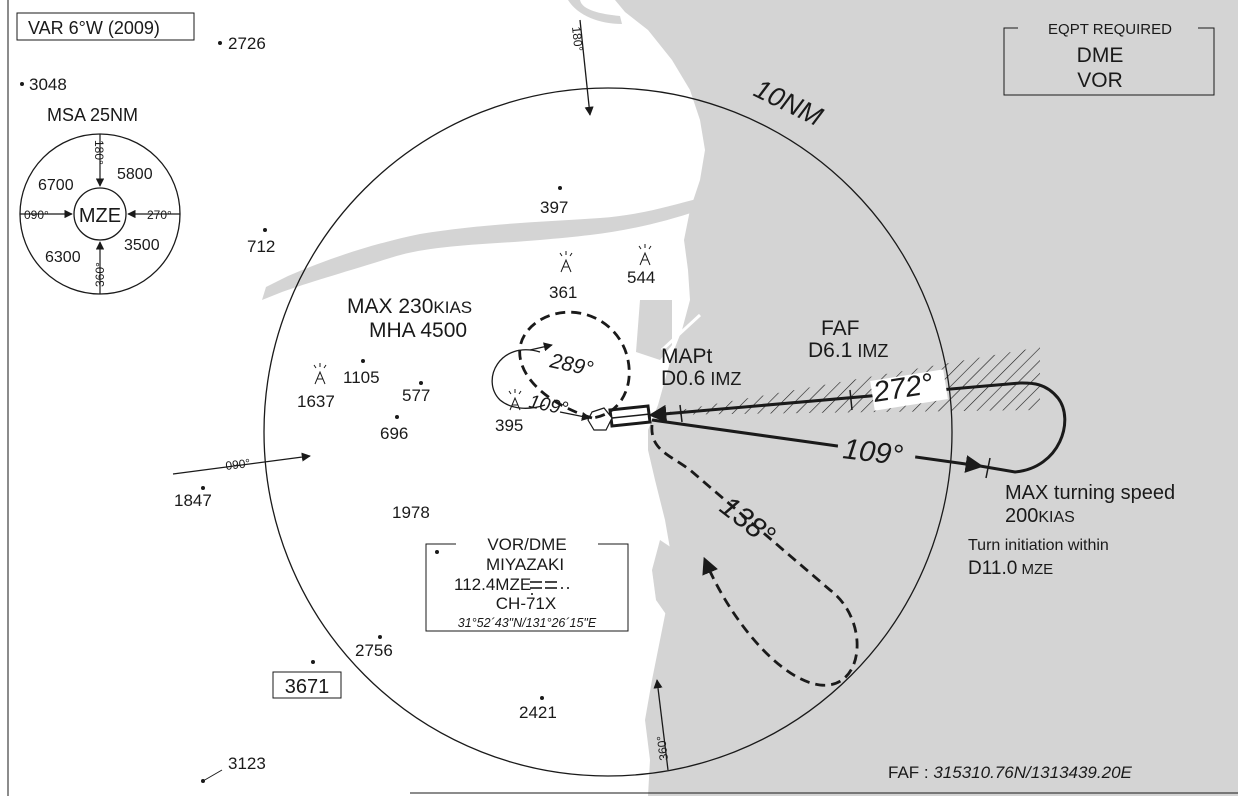 The height and width of the screenshot is (796, 1238). I want to click on arrival-bearing-south: 360°, so click(662, 748).